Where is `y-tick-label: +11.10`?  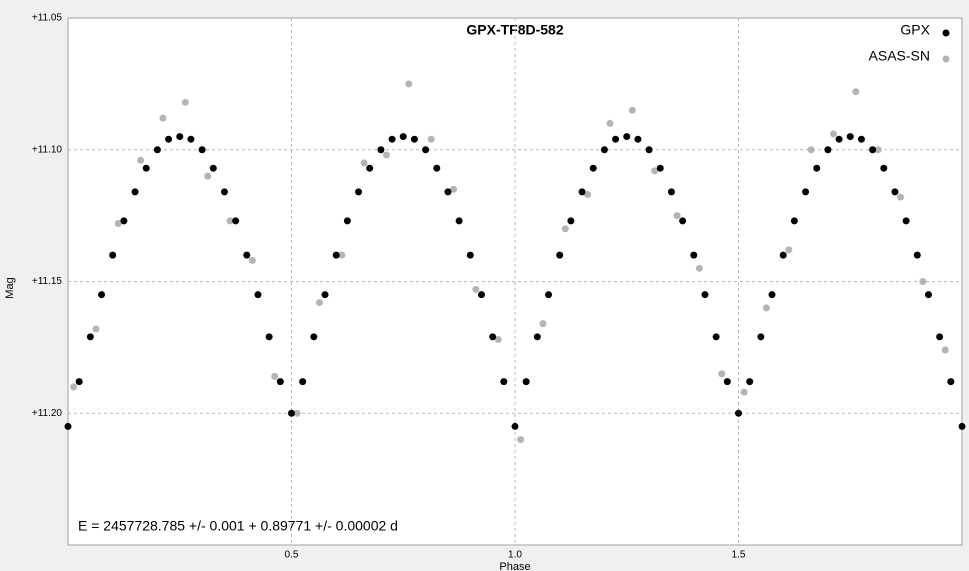 y-tick-label: +11.10 is located at coordinates (47, 149).